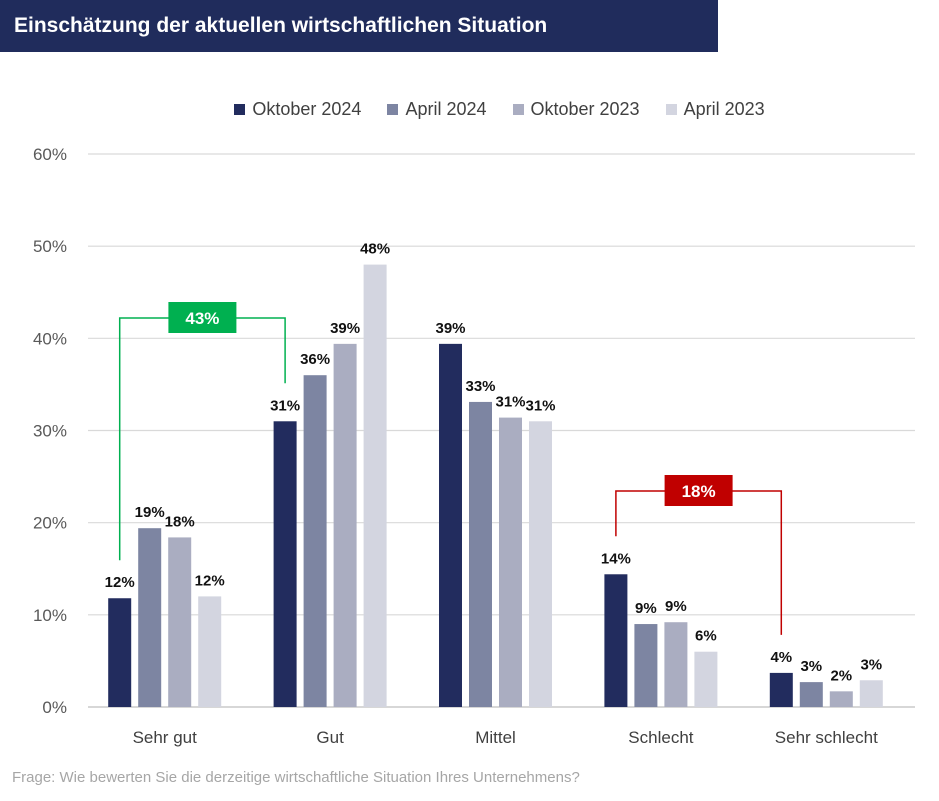 This screenshot has width=939, height=801. What do you see at coordinates (54, 707) in the screenshot?
I see `y-tick-label: 0%` at bounding box center [54, 707].